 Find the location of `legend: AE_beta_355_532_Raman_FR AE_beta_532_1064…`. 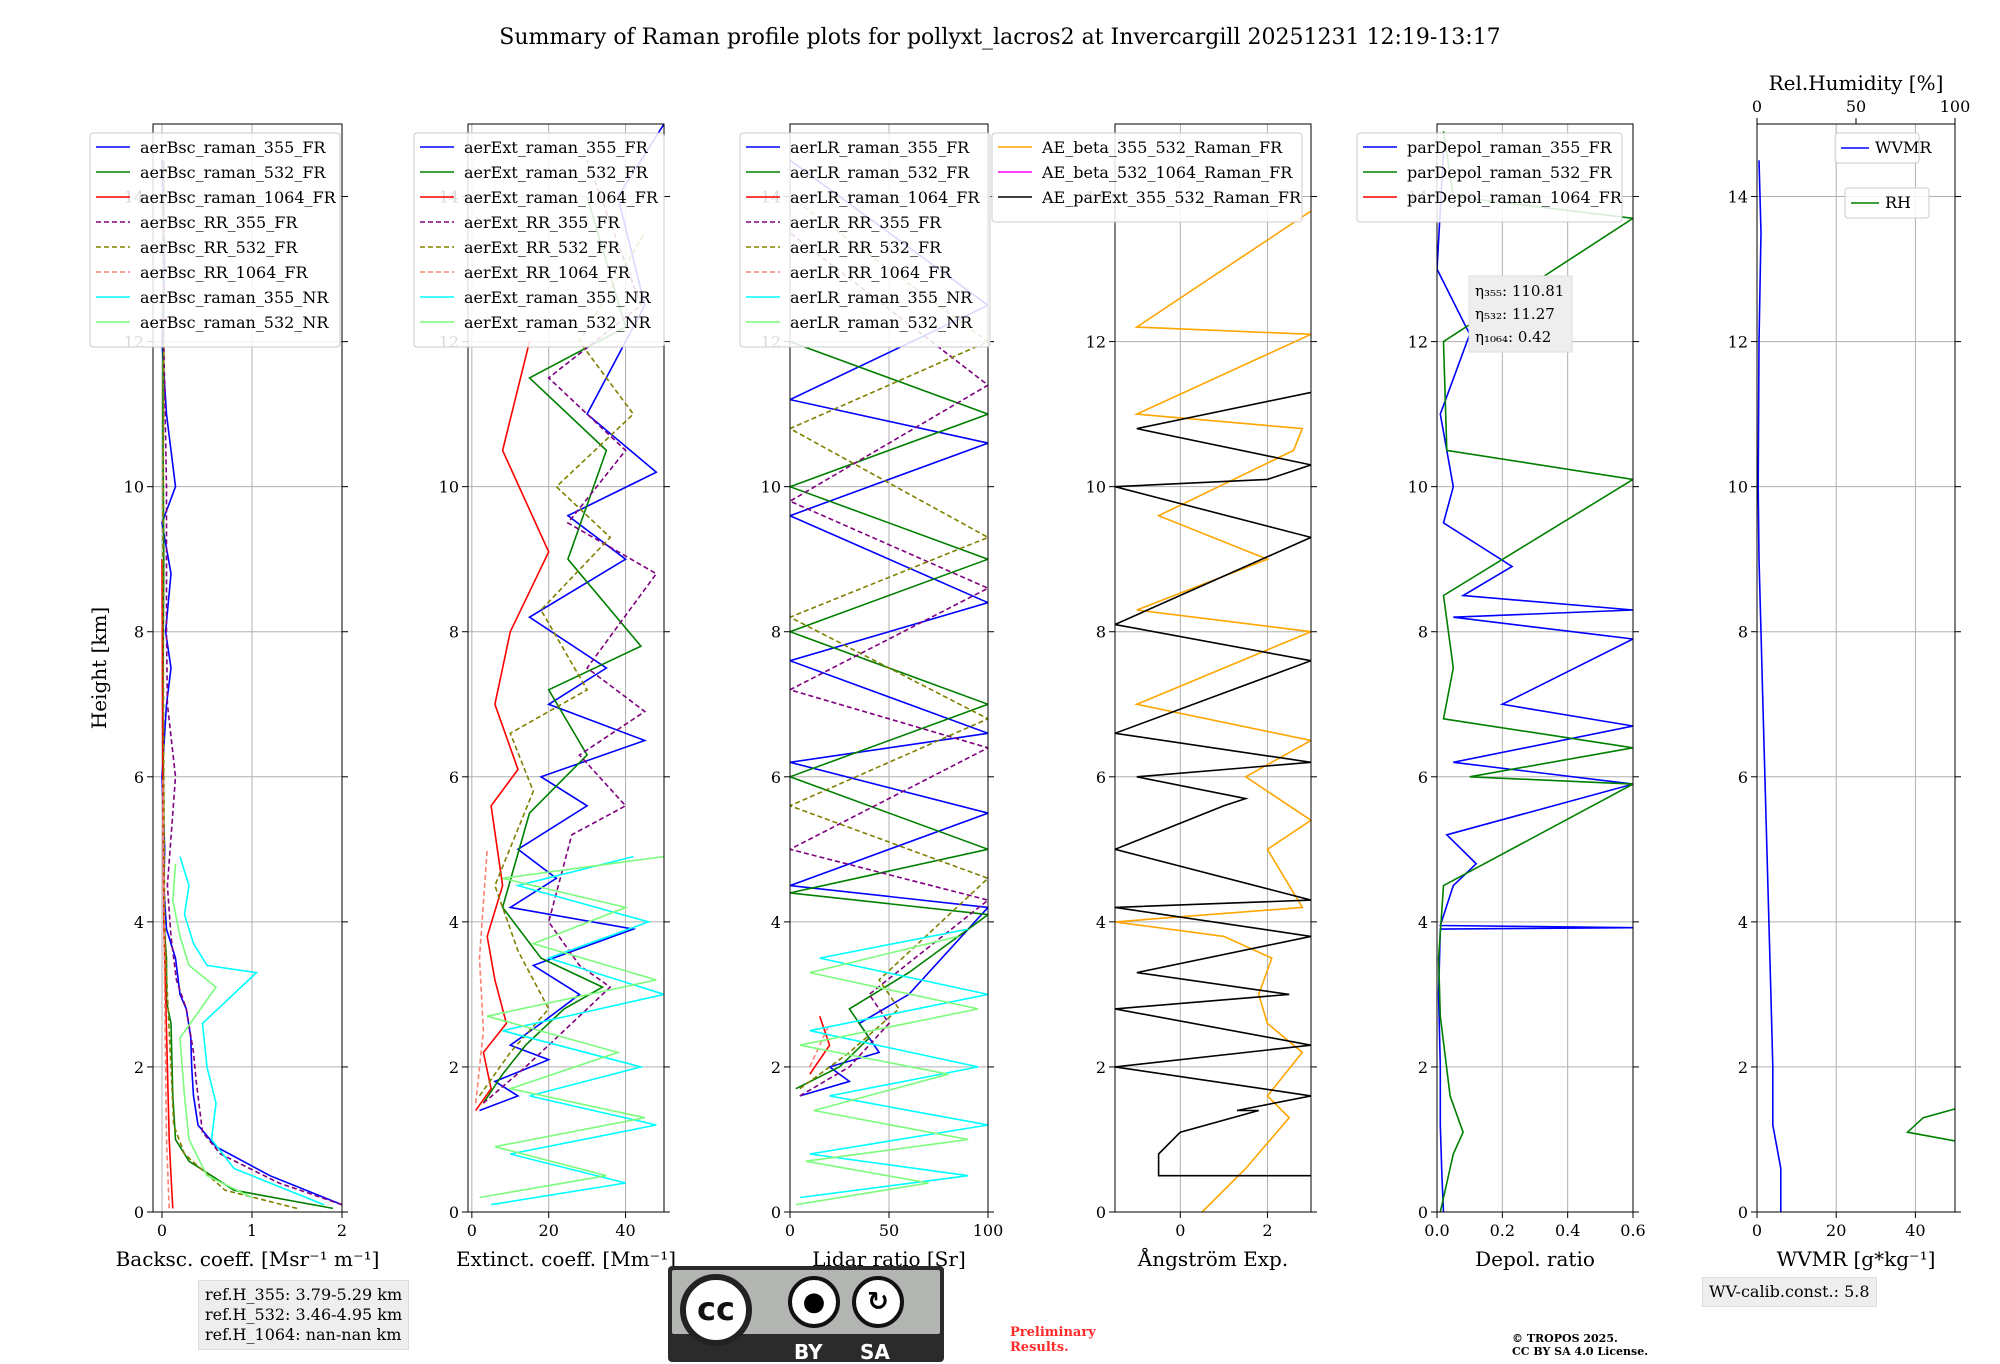

legend: AE_beta_355_532_Raman_FR AE_beta_532_1064… is located at coordinates (1147, 177).